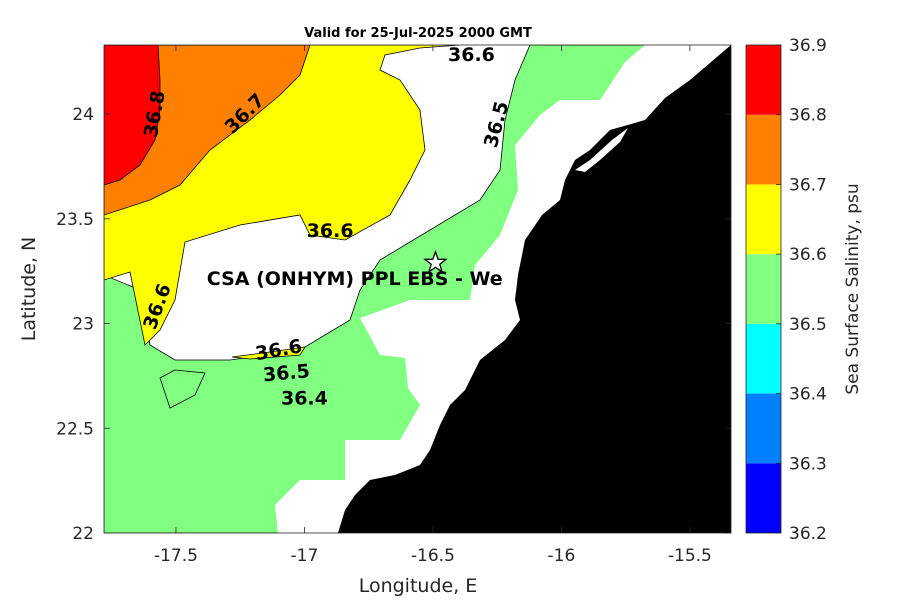  I want to click on contour-label: 36.5, so click(286, 373).